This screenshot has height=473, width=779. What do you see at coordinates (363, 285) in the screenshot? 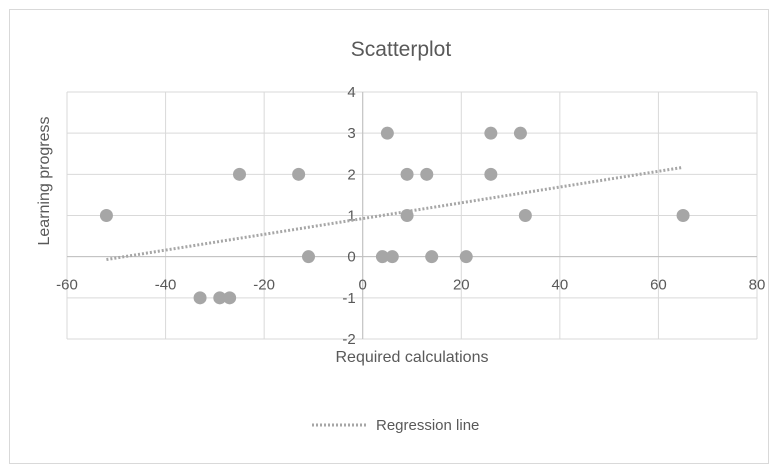
I see `x-tick-label: 0` at bounding box center [363, 285].